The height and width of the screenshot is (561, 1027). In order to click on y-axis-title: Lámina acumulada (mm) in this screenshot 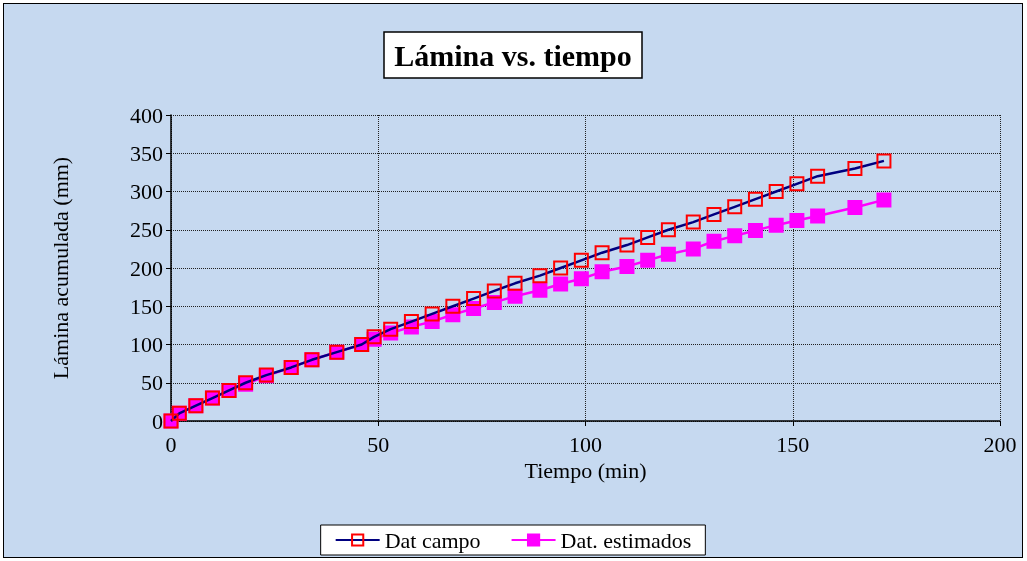, I will do `click(60, 268)`.